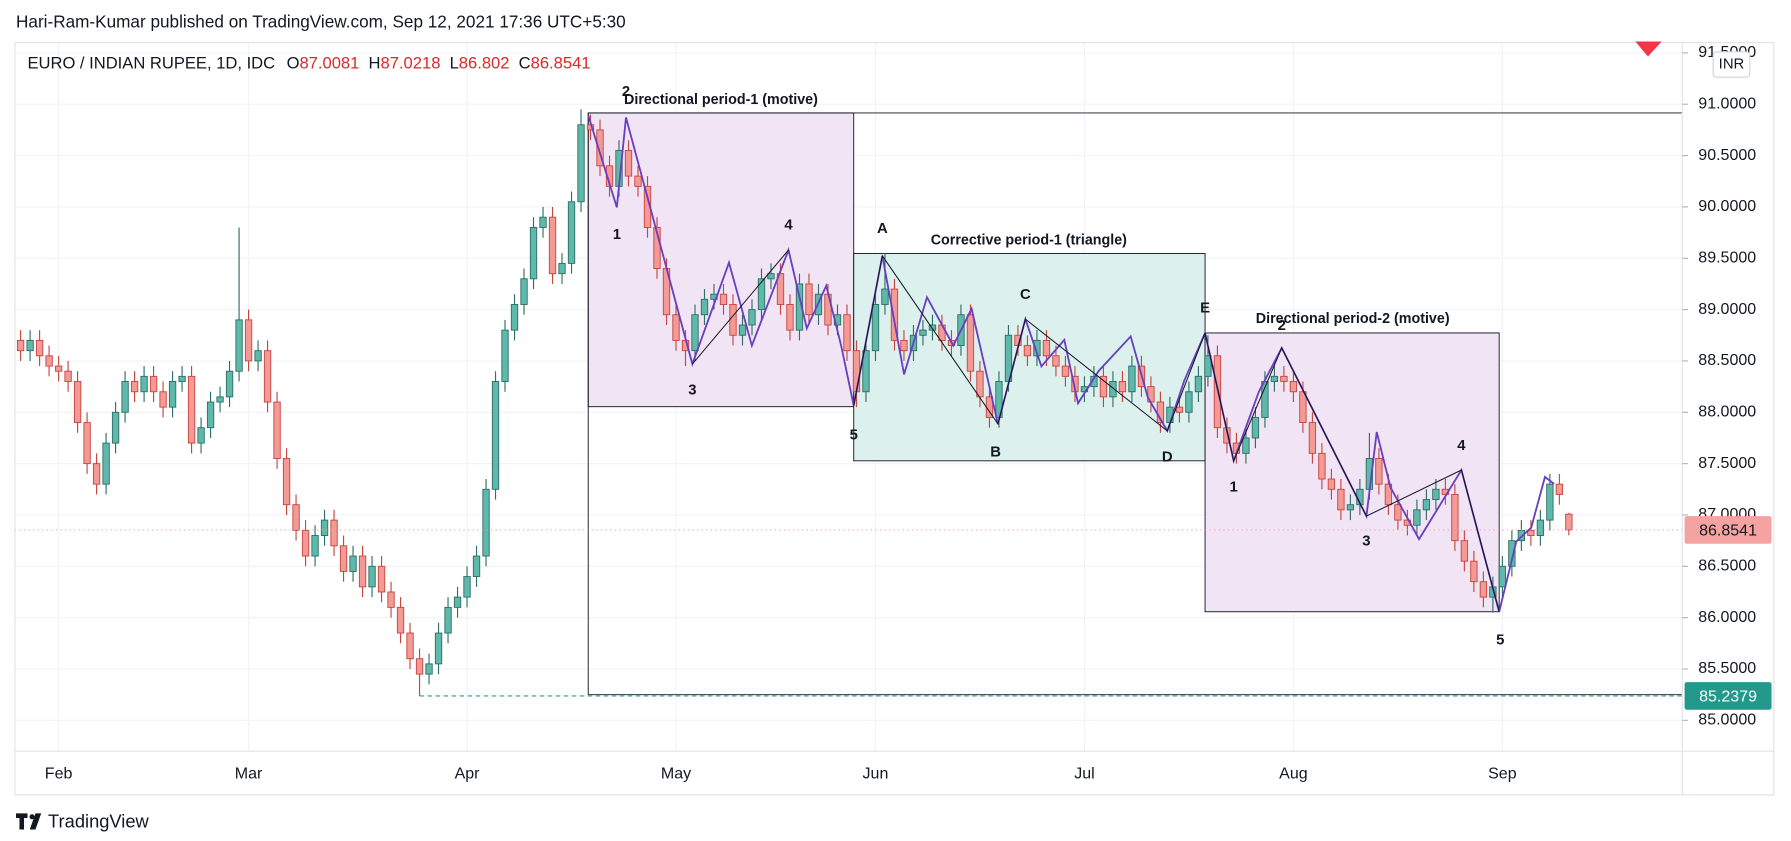  Describe the element at coordinates (1727, 668) in the screenshot. I see `y-tick-label: 85.5000` at that location.